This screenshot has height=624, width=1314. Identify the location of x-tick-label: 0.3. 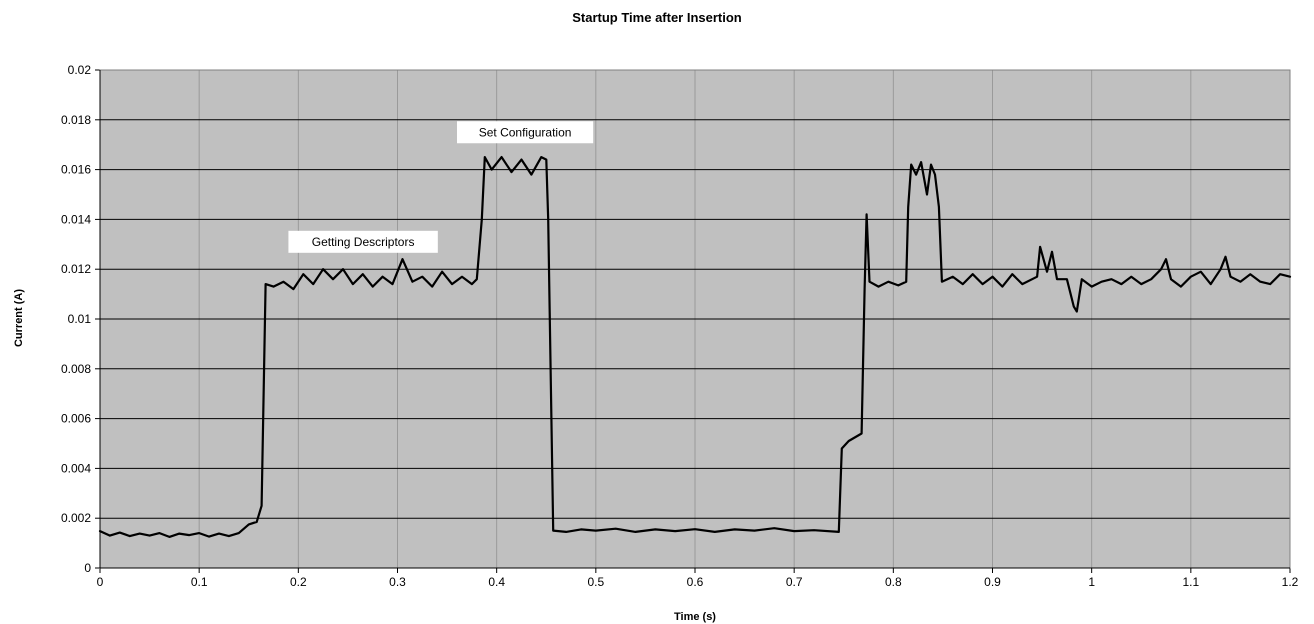
(397, 582).